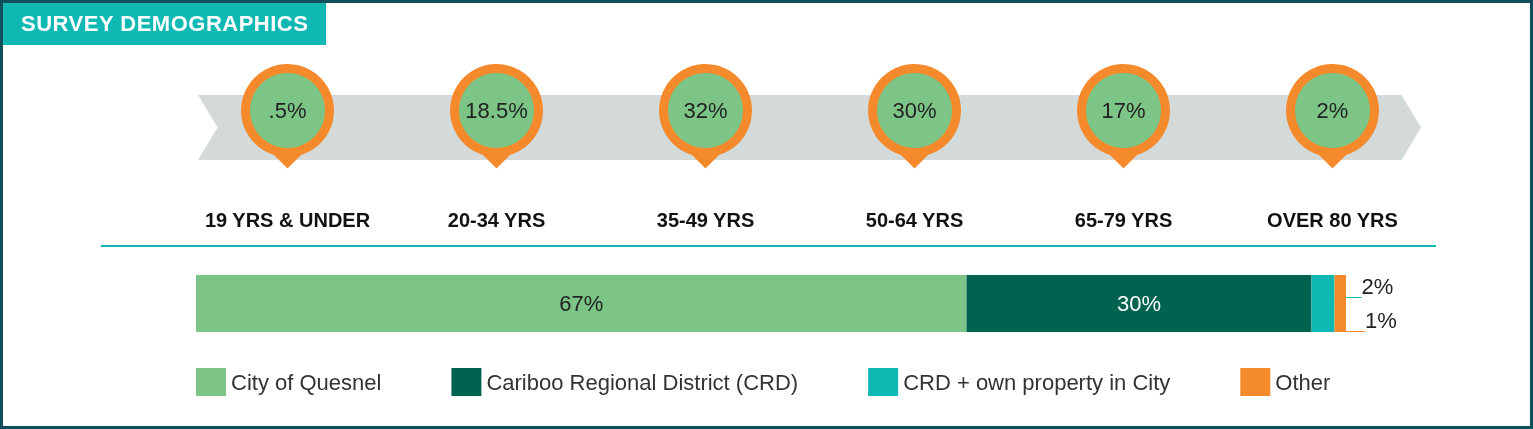 The image size is (1533, 429). What do you see at coordinates (705, 110) in the screenshot?
I see `data-label: 32%` at bounding box center [705, 110].